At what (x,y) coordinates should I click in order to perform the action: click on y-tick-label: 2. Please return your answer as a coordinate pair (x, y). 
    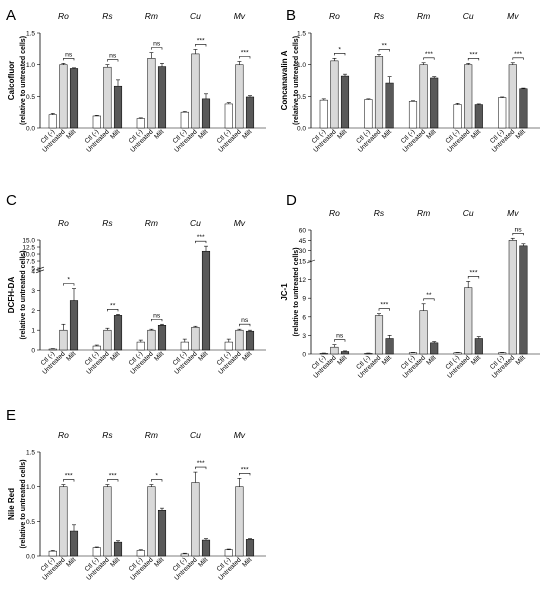
    Looking at the image, I should click on (33, 311).